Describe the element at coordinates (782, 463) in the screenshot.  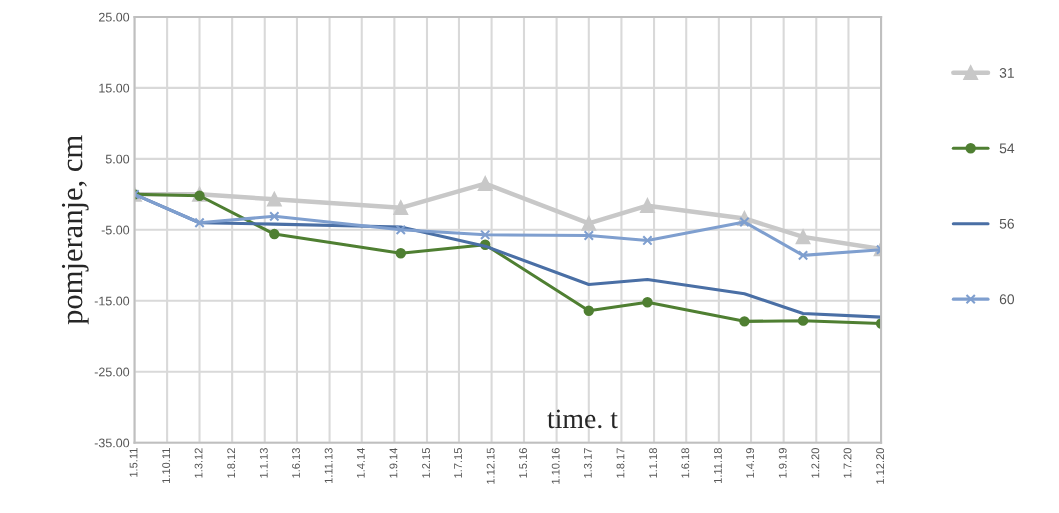
I see `x-tick-label: 1.9.19` at that location.